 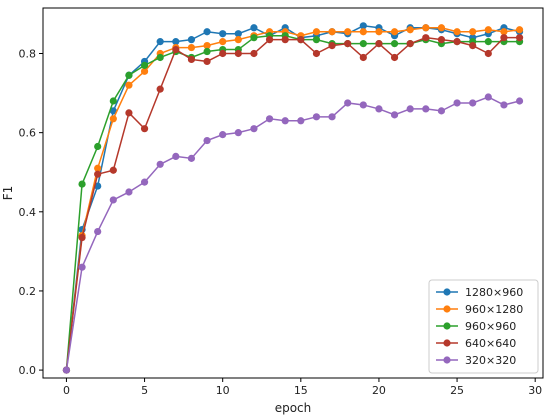 What do you see at coordinates (379, 390) in the screenshot?
I see `x-tick-label: 20` at bounding box center [379, 390].